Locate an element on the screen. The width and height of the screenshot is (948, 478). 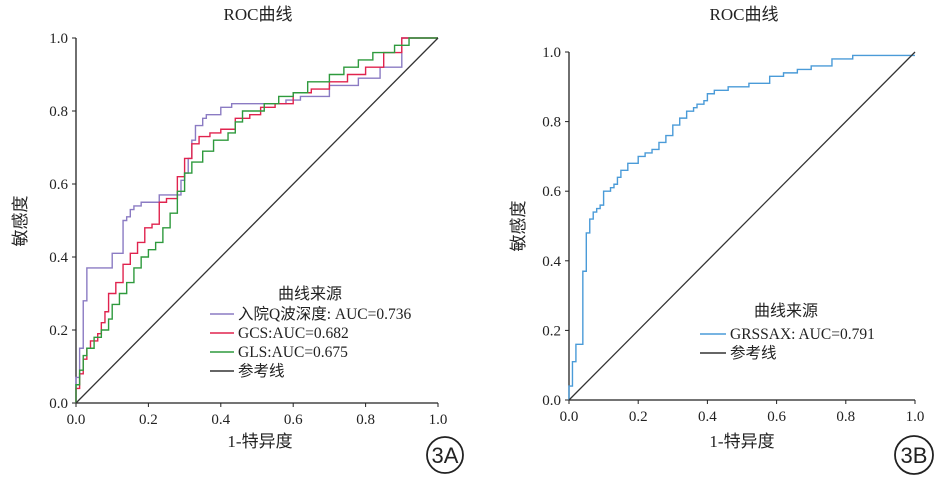
badge-label: 3B is located at coordinates (914, 455).